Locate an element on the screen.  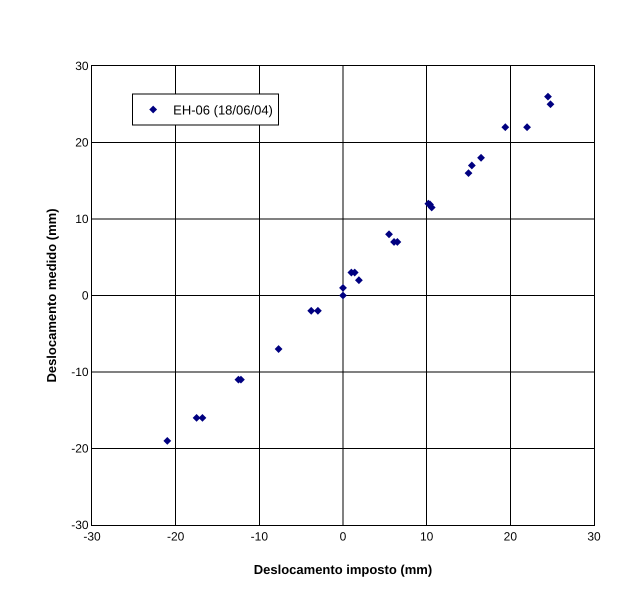
x-tick-label: -20 is located at coordinates (176, 536).